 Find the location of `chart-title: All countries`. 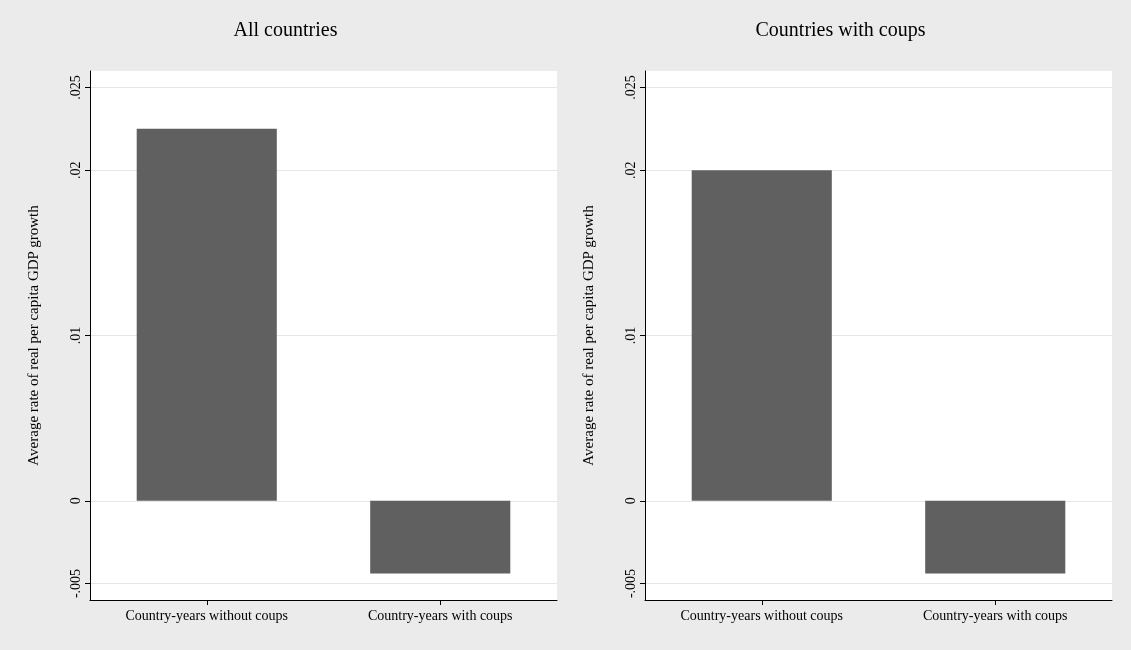

chart-title: All countries is located at coordinates (285, 29).